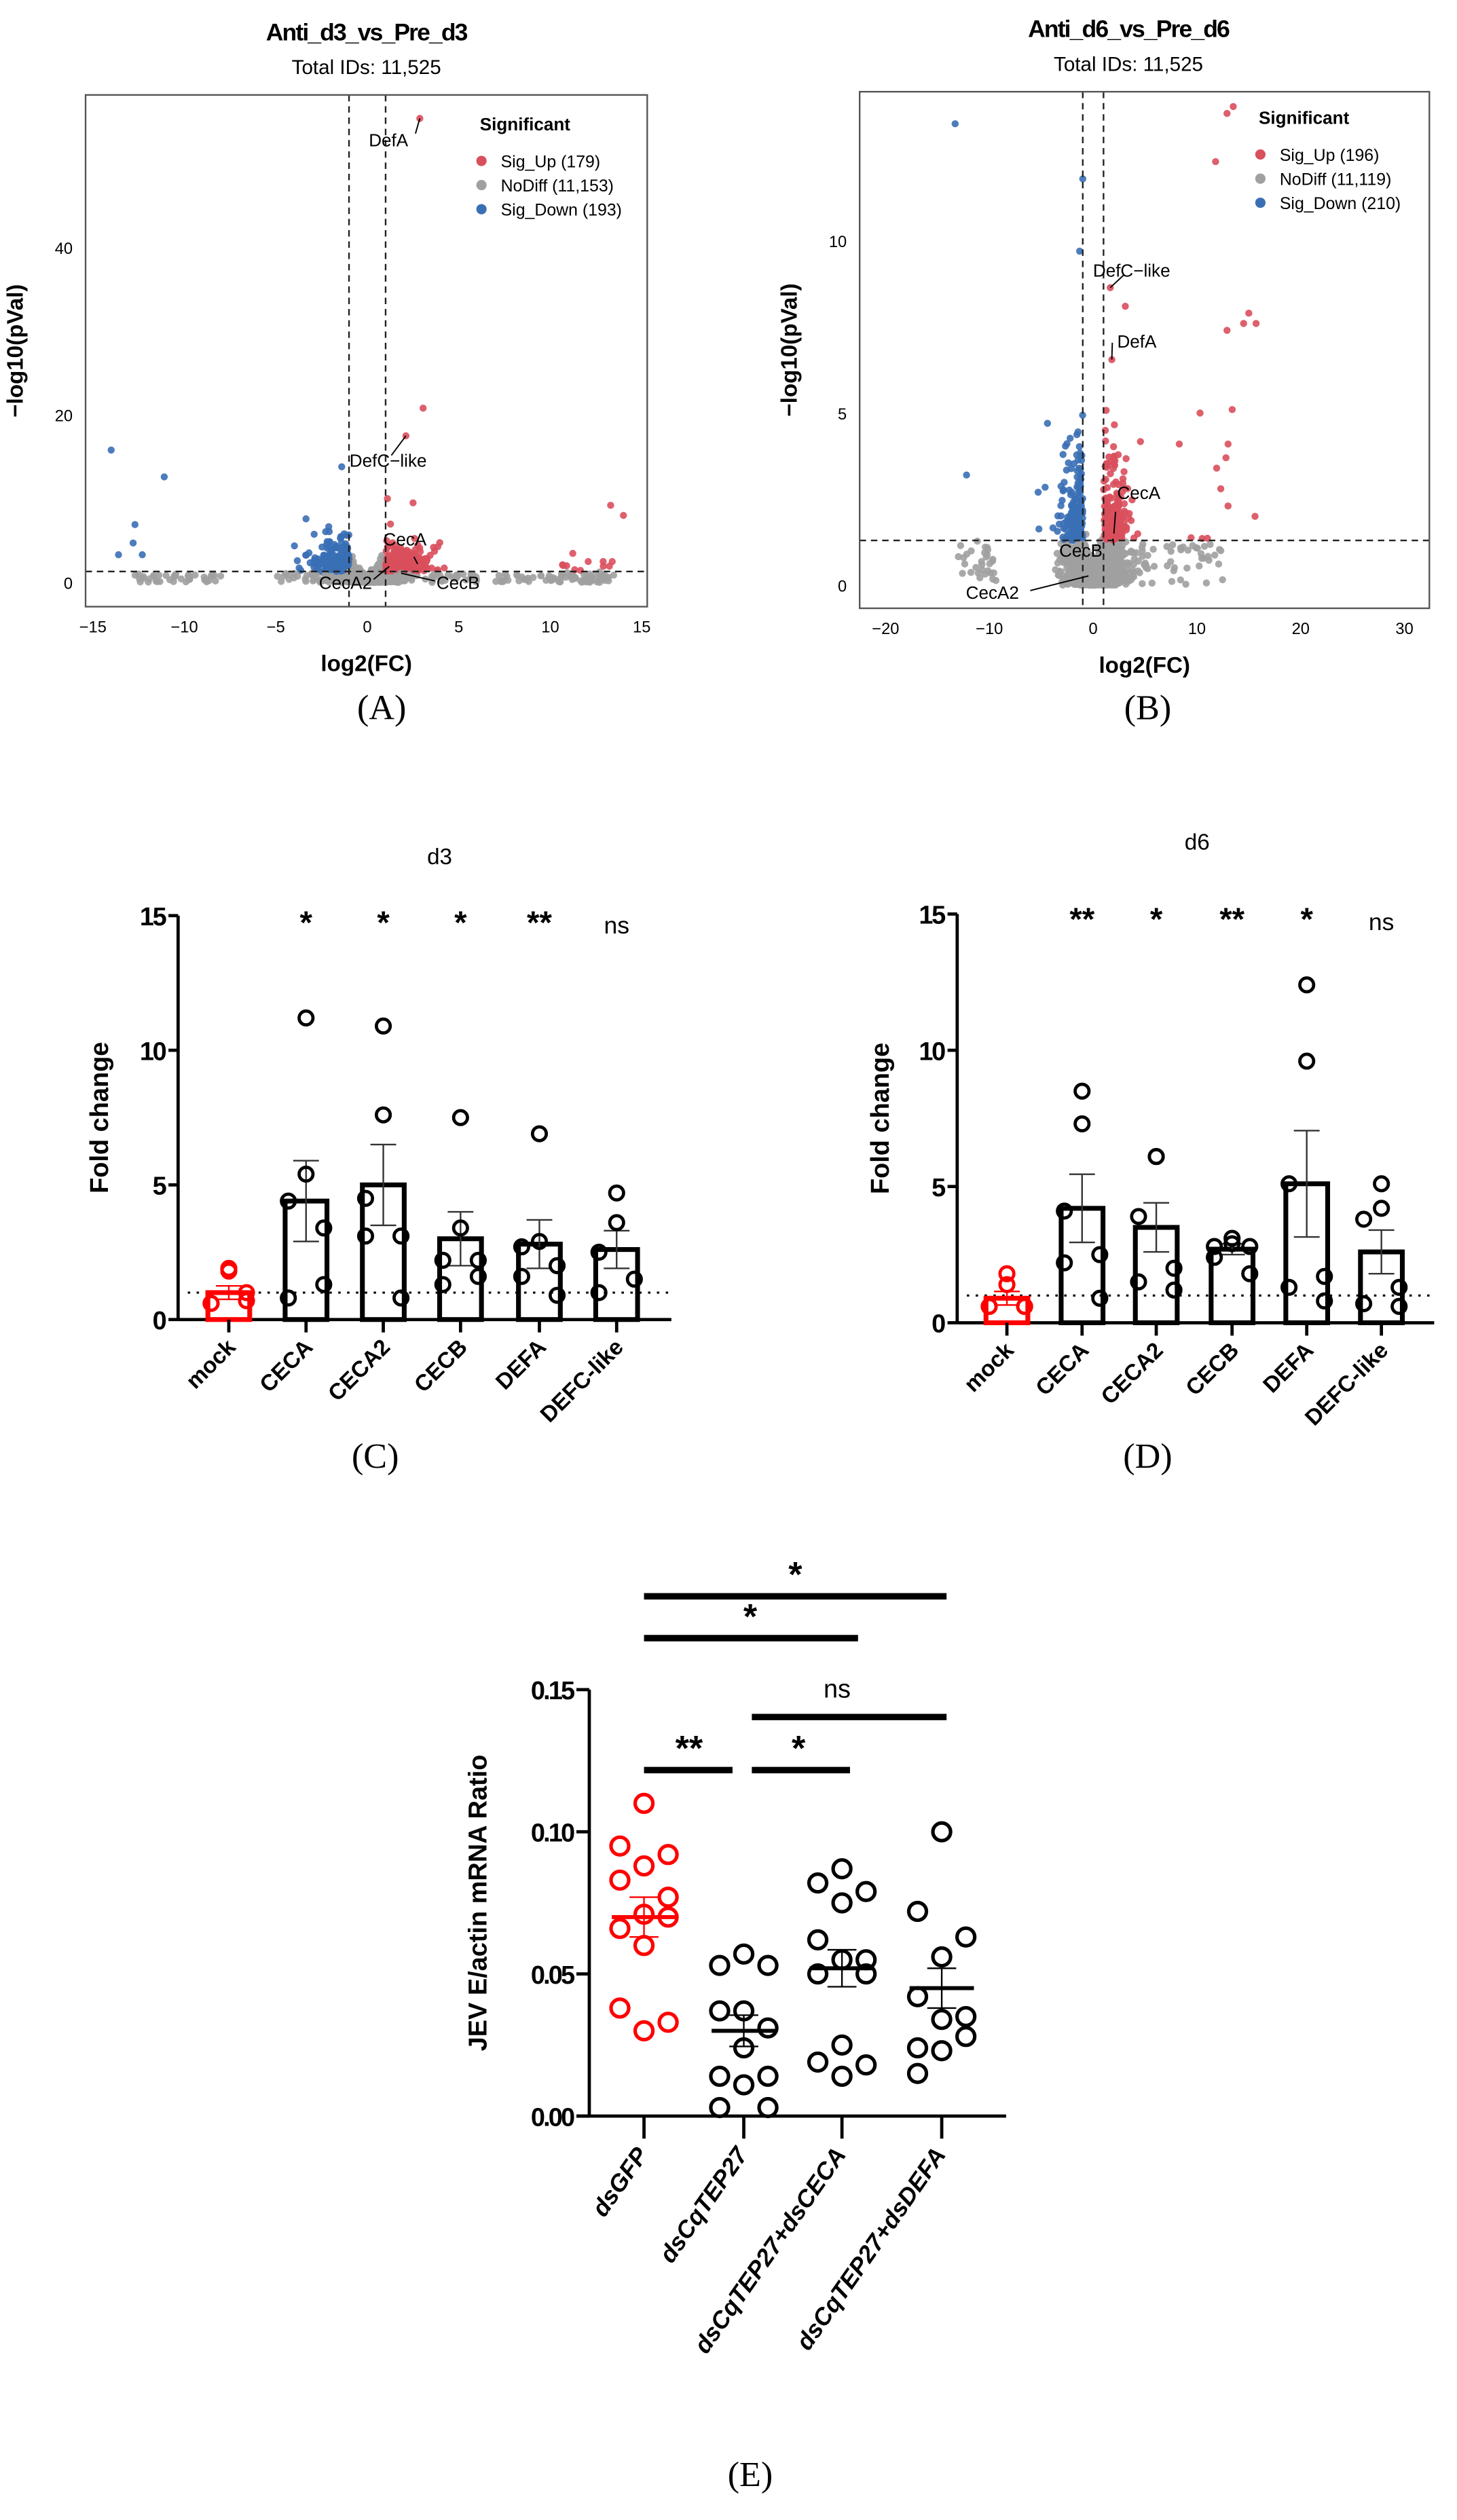 The height and width of the screenshot is (2520, 1457). Describe the element at coordinates (938, 1325) in the screenshot. I see `y-tick-label: 0` at that location.